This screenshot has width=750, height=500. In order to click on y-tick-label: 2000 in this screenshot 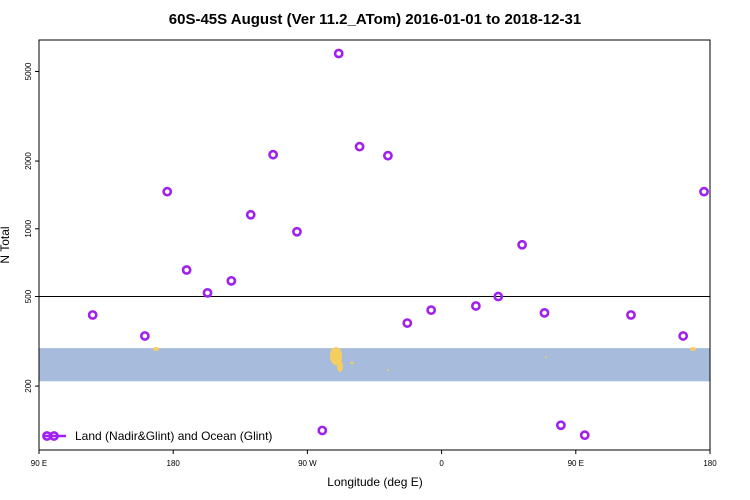, I will do `click(28, 161)`.